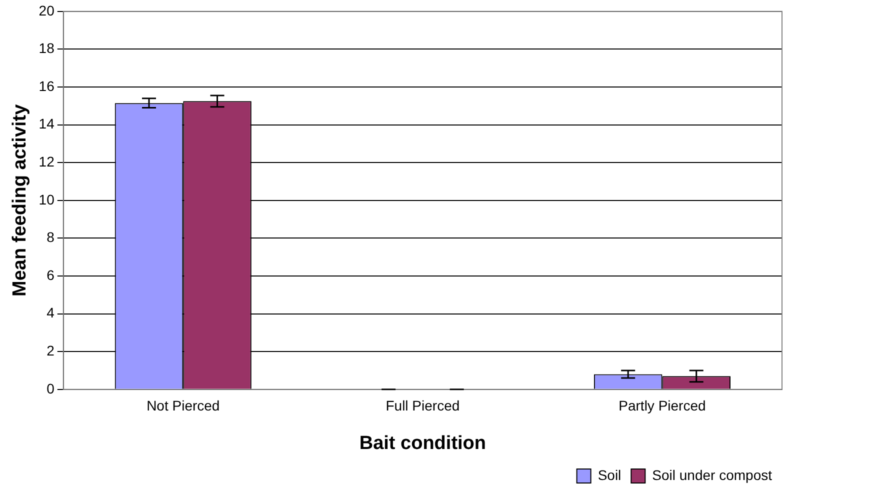  I want to click on y-axis-title: Mean feeding activity, so click(20, 200).